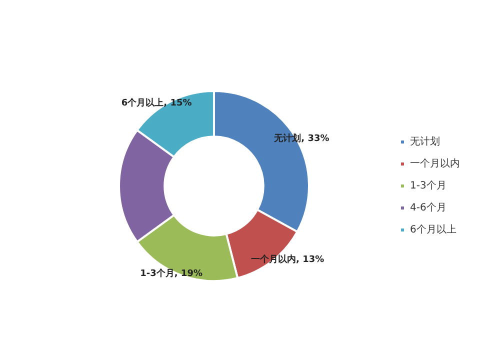 The height and width of the screenshot is (362, 500). What do you see at coordinates (428, 208) in the screenshot?
I see `legend-label: 4-6个月` at bounding box center [428, 208].